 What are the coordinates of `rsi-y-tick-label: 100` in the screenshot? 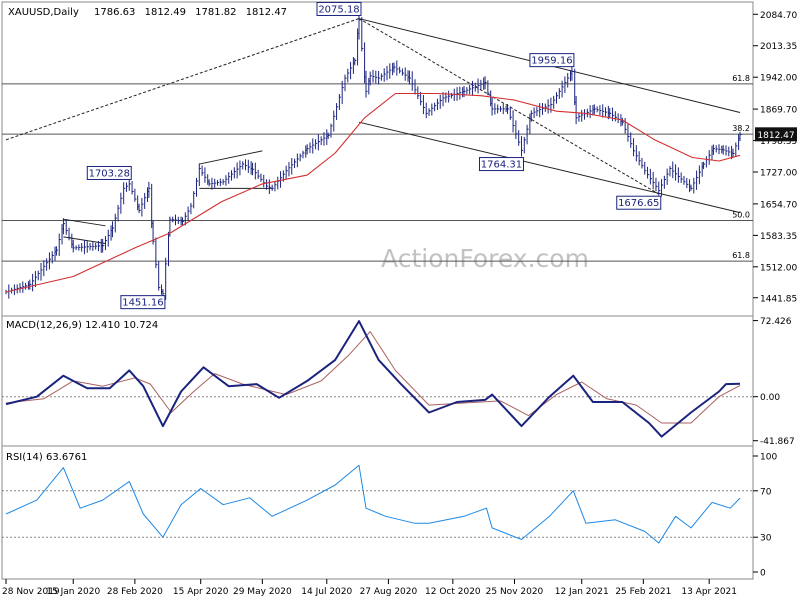 It's located at (768, 458).